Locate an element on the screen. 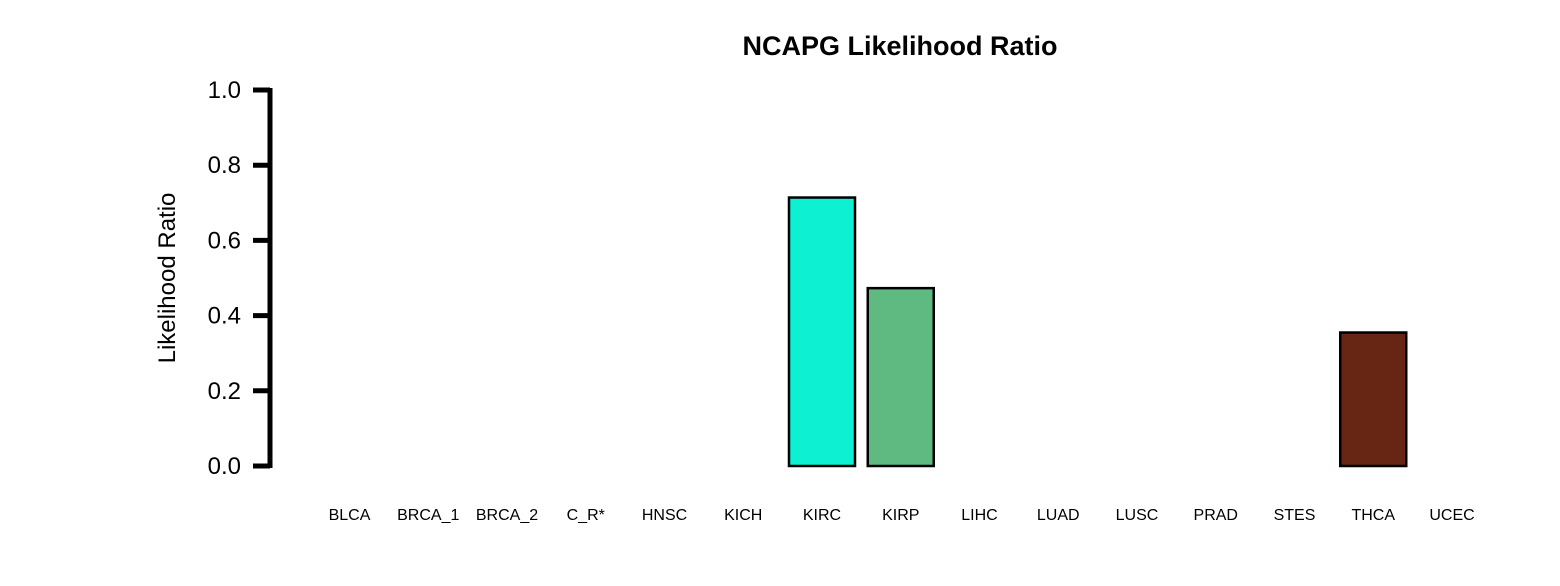 The height and width of the screenshot is (586, 1560). x-tick-label: KICH is located at coordinates (743, 515).